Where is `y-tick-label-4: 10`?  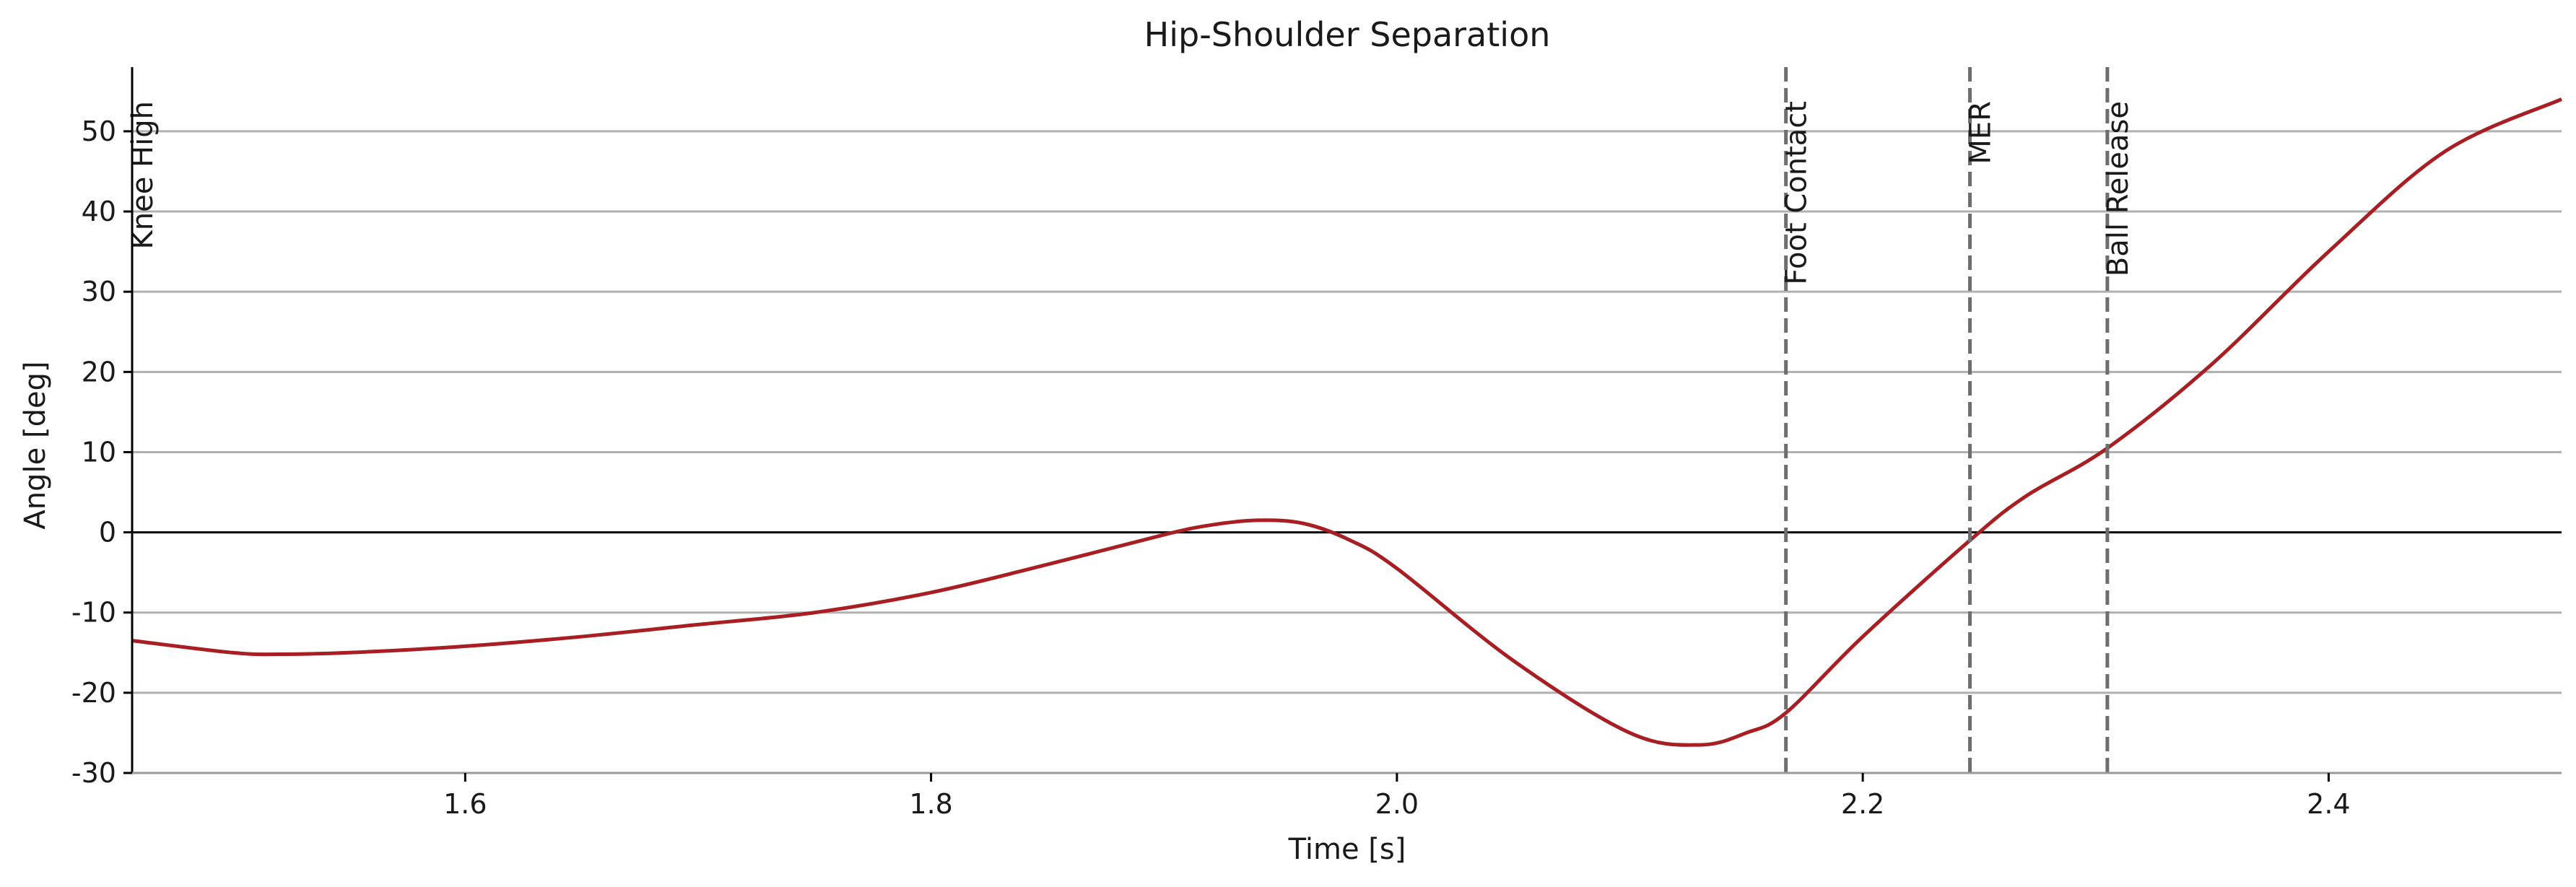 y-tick-label-4: 10 is located at coordinates (99, 452).